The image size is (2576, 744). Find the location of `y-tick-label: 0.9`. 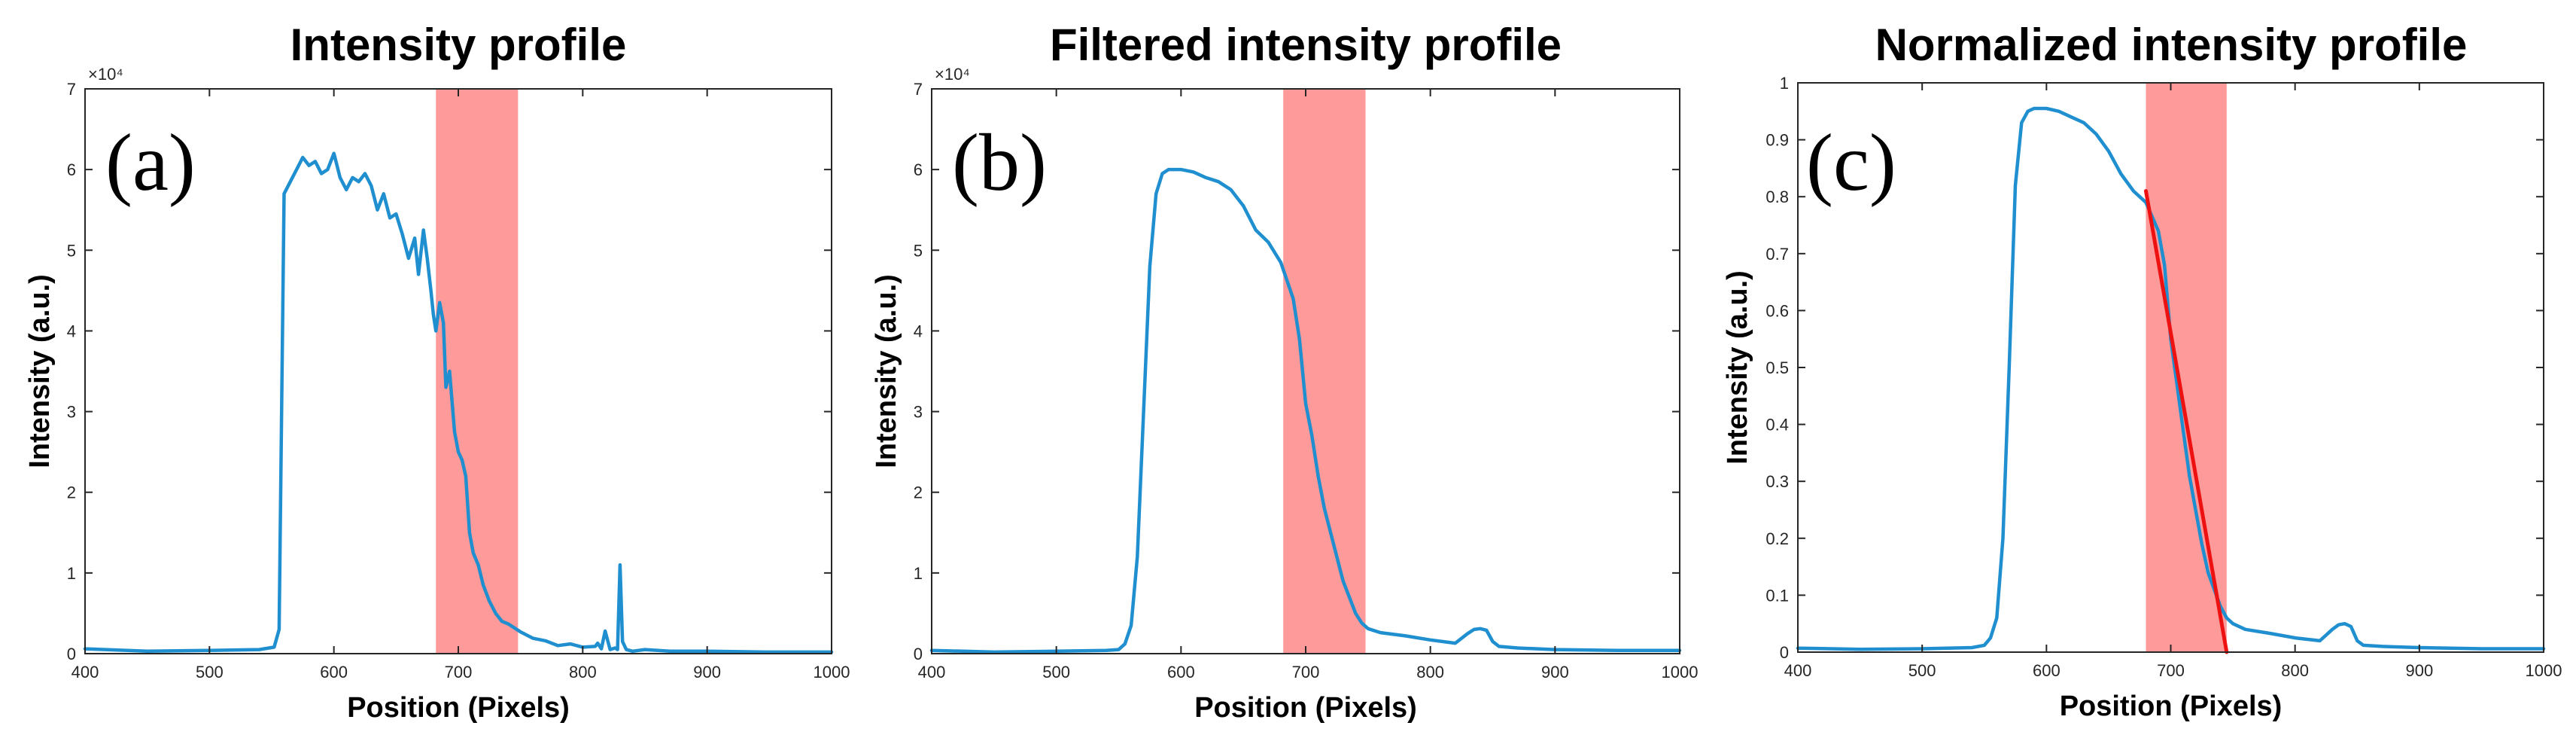

y-tick-label: 0.9 is located at coordinates (1777, 140).